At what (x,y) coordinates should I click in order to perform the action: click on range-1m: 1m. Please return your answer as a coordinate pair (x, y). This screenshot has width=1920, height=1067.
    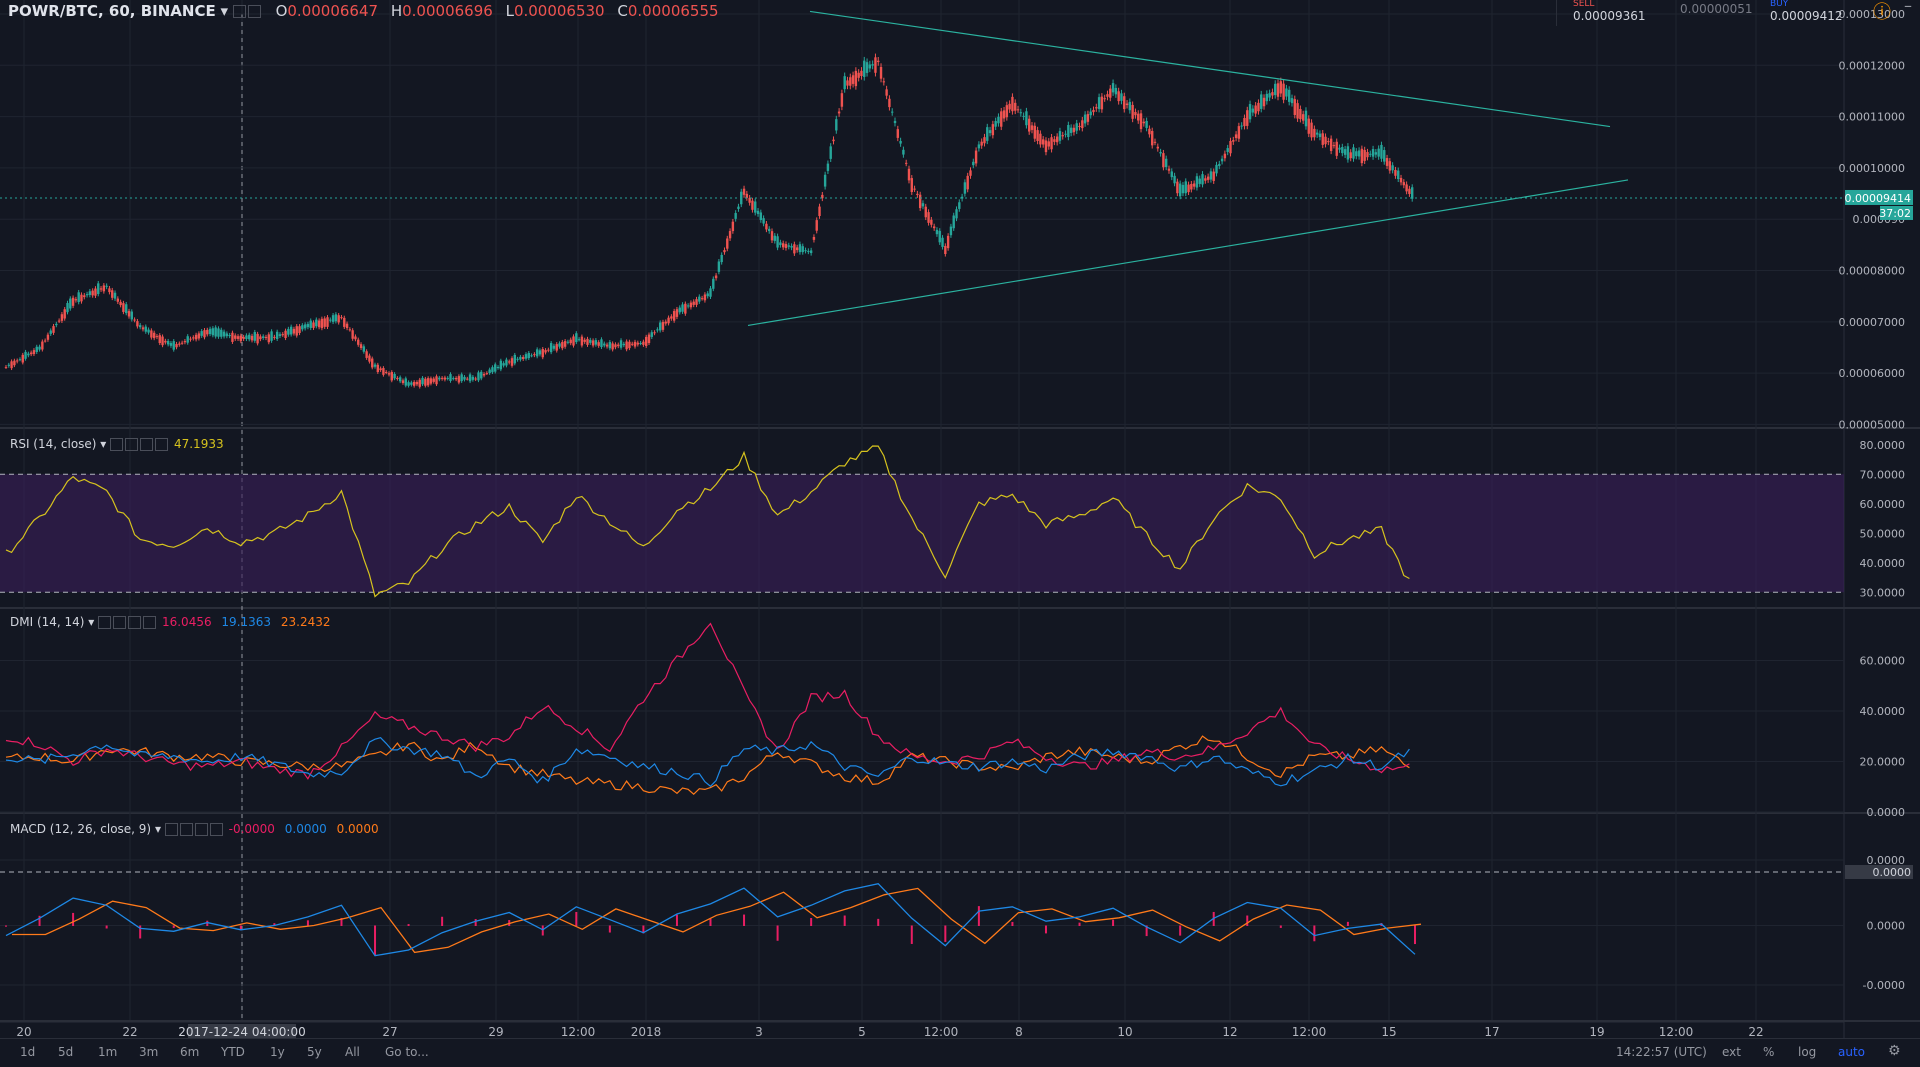
    Looking at the image, I should click on (108, 1052).